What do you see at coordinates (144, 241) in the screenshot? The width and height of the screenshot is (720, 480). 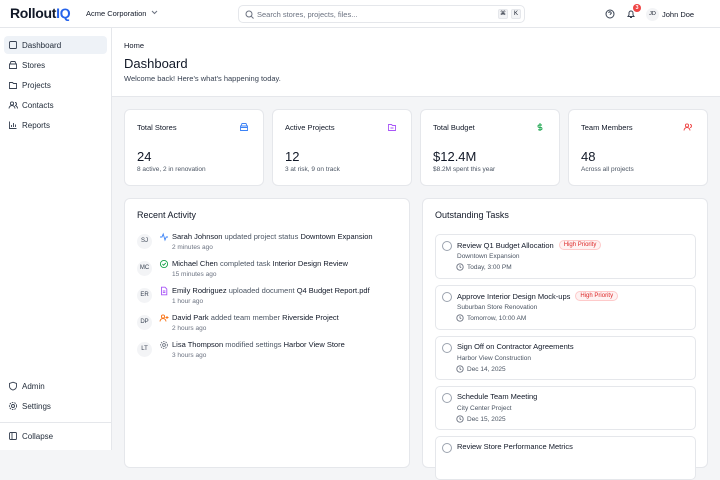 I see `avatar: SJ` at bounding box center [144, 241].